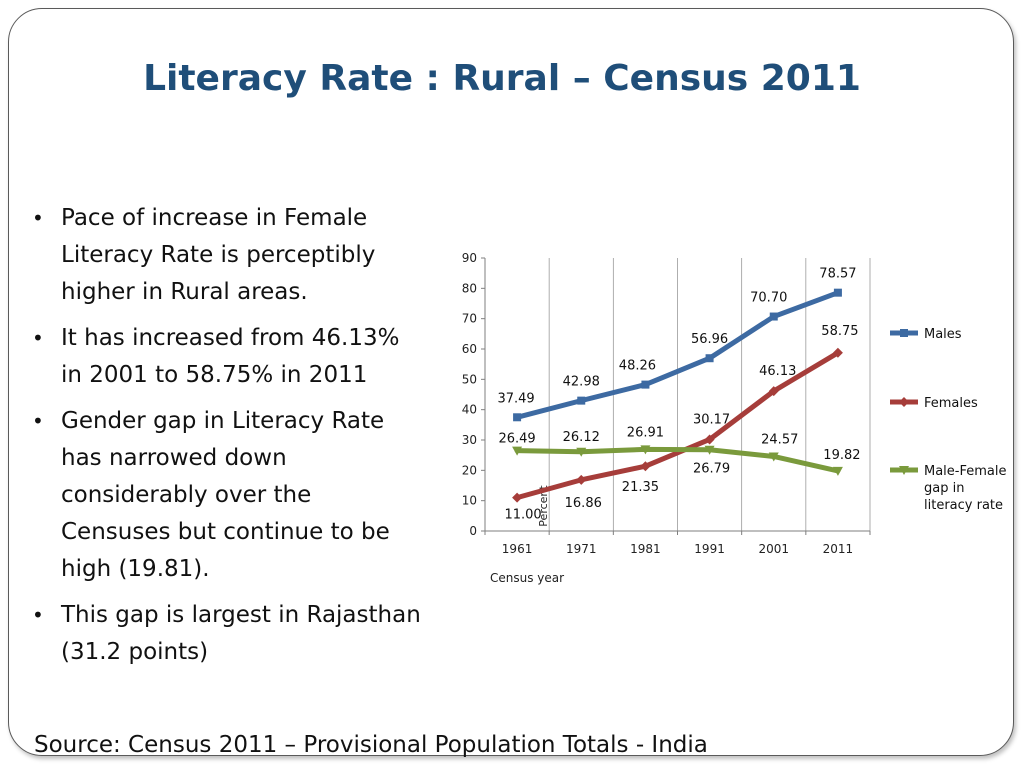 Image resolution: width=1024 pixels, height=768 pixels. I want to click on data-label: 16.86, so click(583, 503).